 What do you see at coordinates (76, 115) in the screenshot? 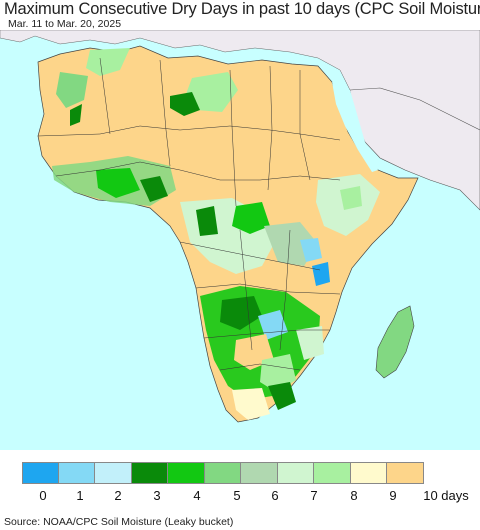
I see `dark-green-patch-west` at bounding box center [76, 115].